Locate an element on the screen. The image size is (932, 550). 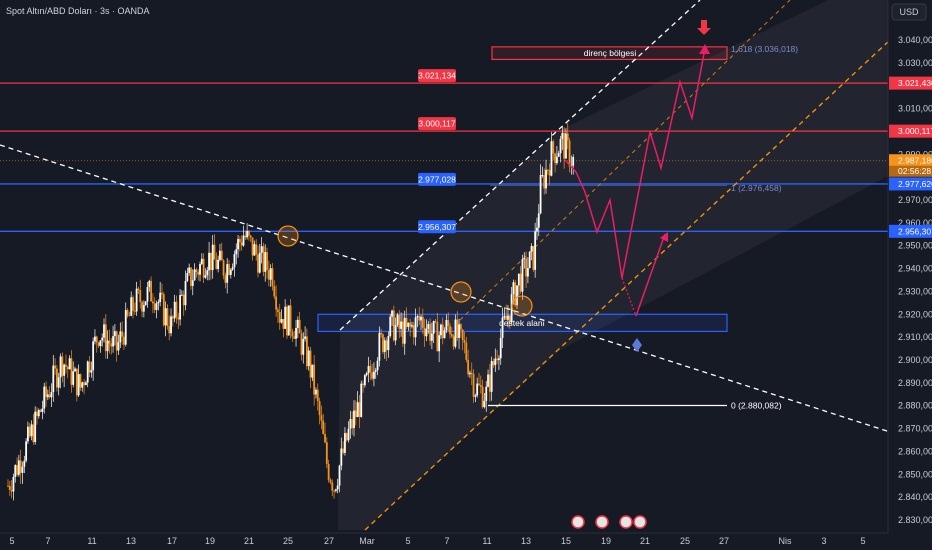
blue-level-1-axis-badge is located at coordinates (910, 184).